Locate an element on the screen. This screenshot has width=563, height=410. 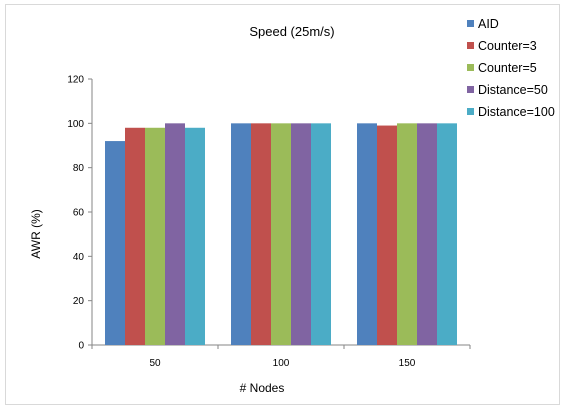
legend-label: AID is located at coordinates (488, 24).